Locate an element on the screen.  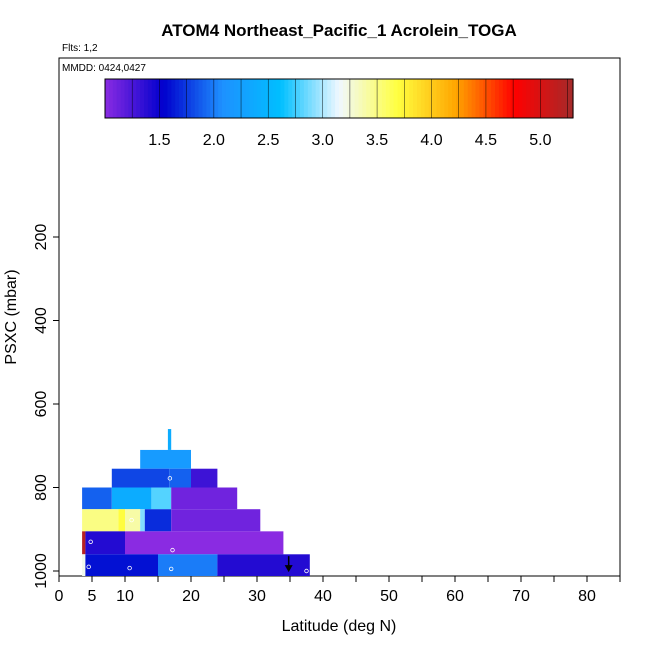
colorbar-ticks: 1.5 2.0 2.5 3.0 3.5 4.0 4.5 5.0 is located at coordinates (349, 114).